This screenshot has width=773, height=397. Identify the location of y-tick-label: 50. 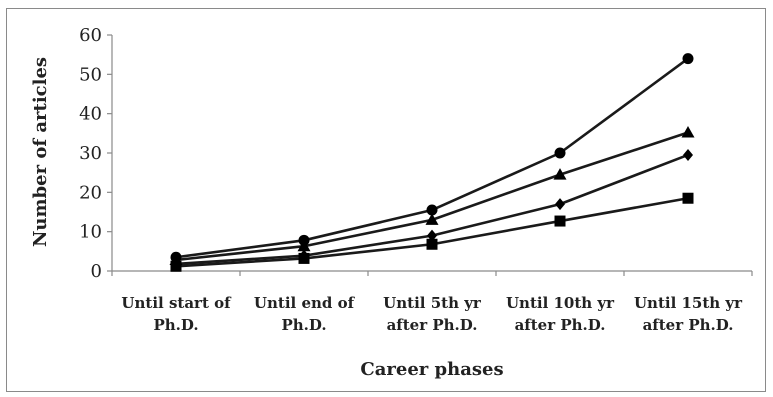
(90, 74).